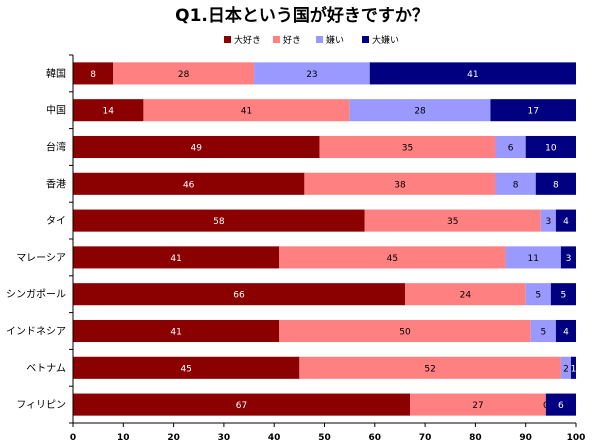 Image resolution: width=600 pixels, height=447 pixels. What do you see at coordinates (292, 40) in the screenshot?
I see `legend-label-1: 好き` at bounding box center [292, 40].